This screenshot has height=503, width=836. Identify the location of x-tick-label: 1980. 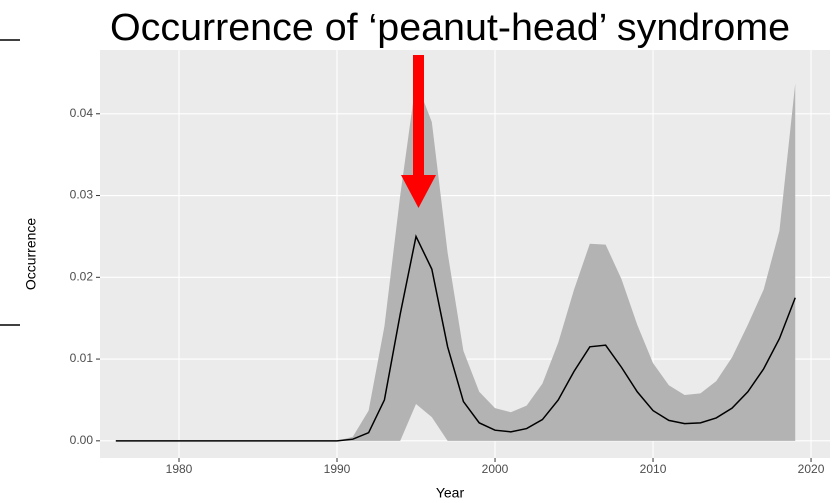
(179, 469).